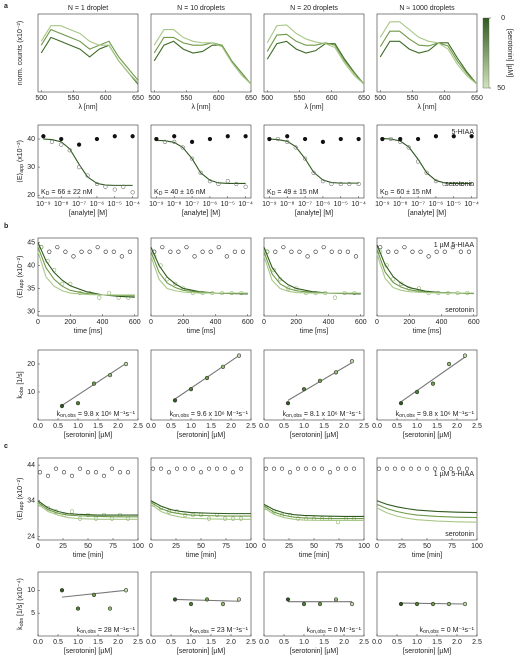 The height and width of the screenshot is (656, 520). What do you see at coordinates (296, 192) in the screenshot?
I see `annotation-rest: = 49 ± 15 nM` at bounding box center [296, 192].